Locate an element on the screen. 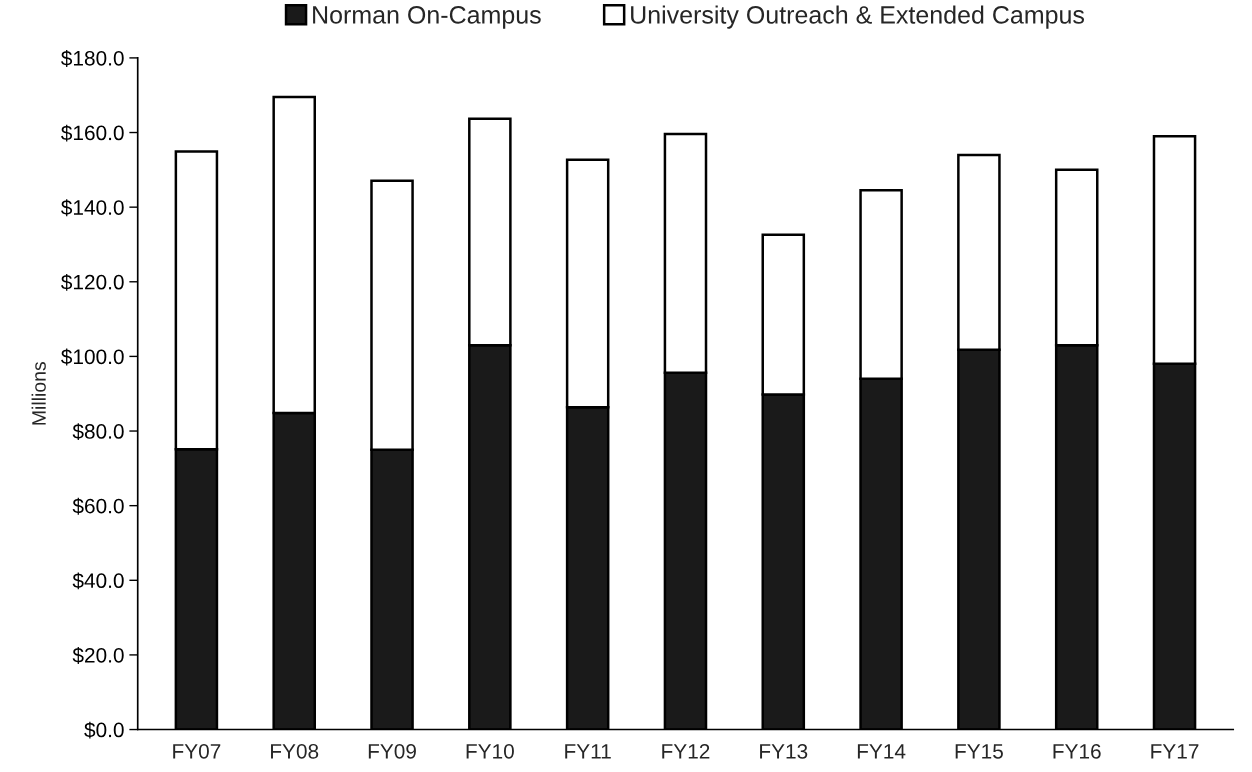  x-tick-label: FY09 is located at coordinates (392, 751).